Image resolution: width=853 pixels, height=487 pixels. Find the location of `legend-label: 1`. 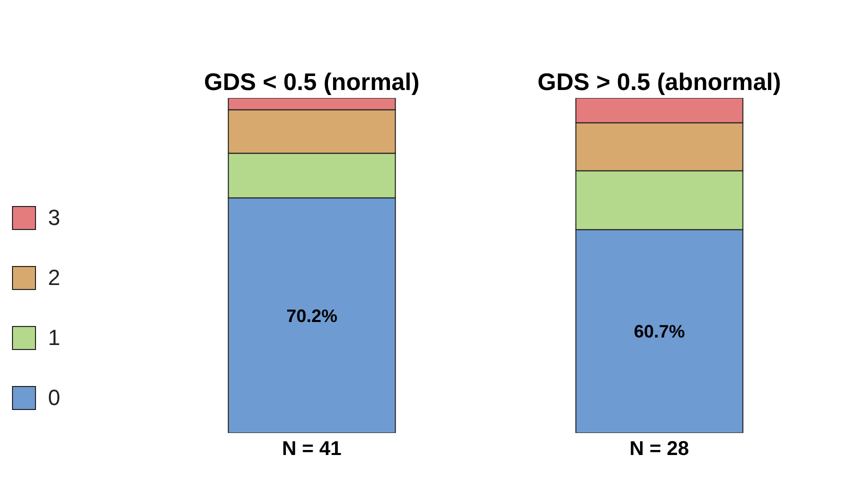

legend-label: 1 is located at coordinates (54, 338).